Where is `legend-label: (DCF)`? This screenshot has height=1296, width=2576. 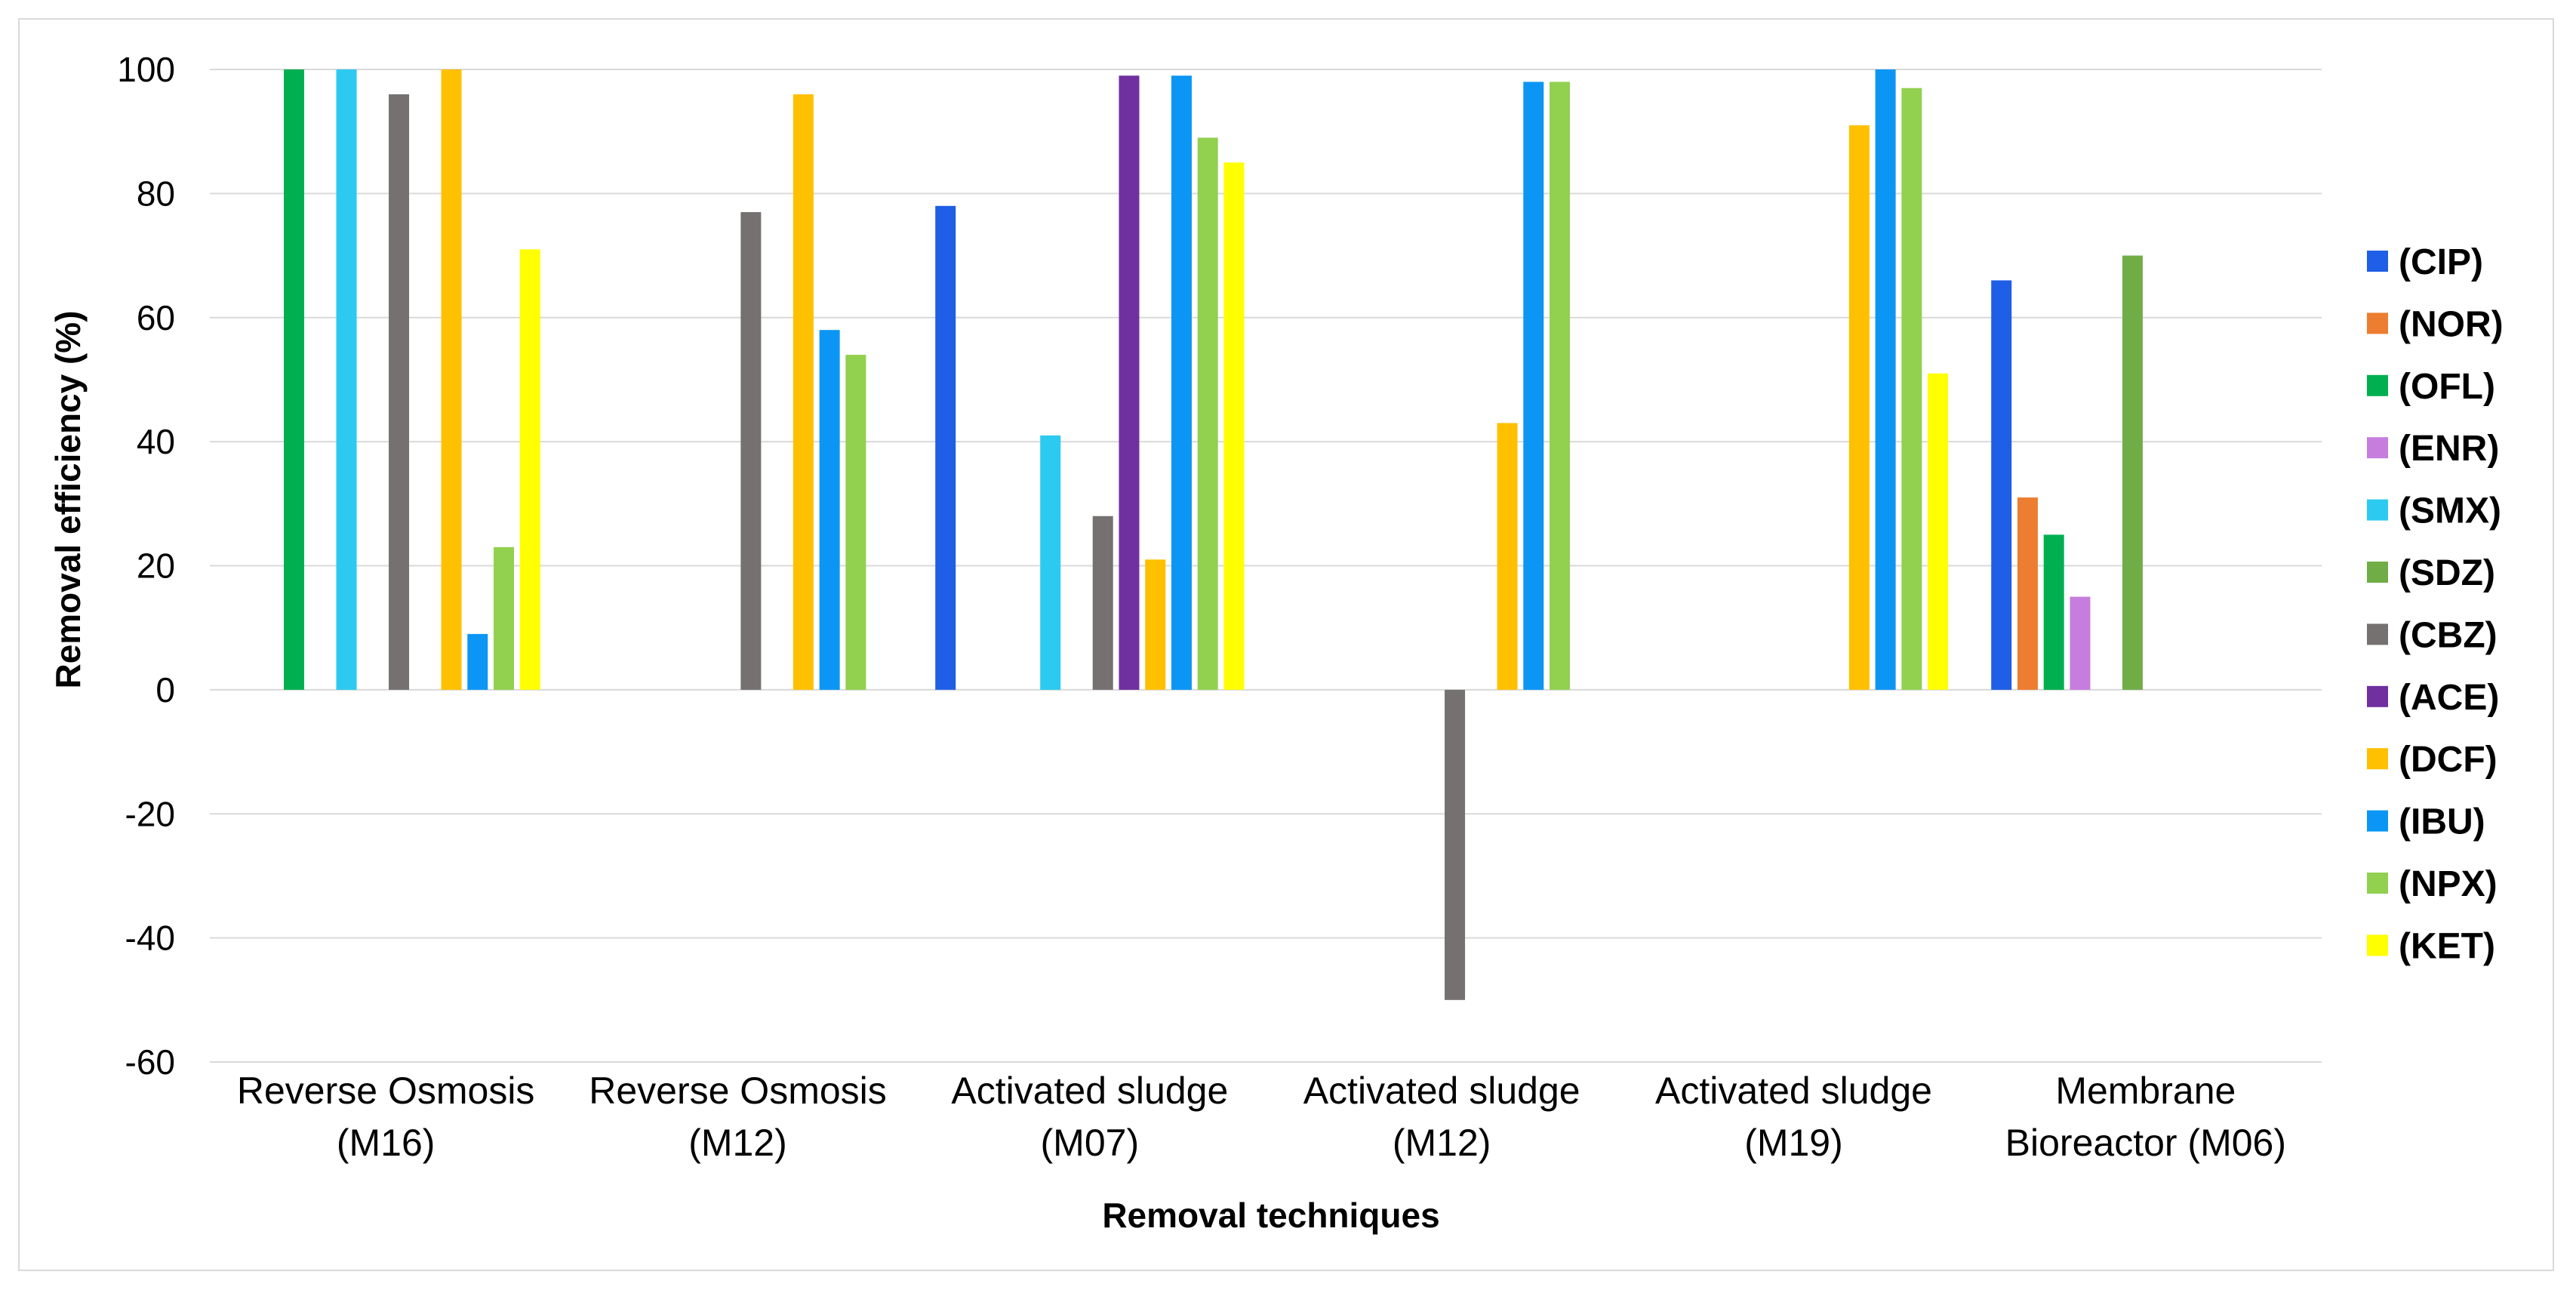 legend-label: (DCF) is located at coordinates (2448, 760).